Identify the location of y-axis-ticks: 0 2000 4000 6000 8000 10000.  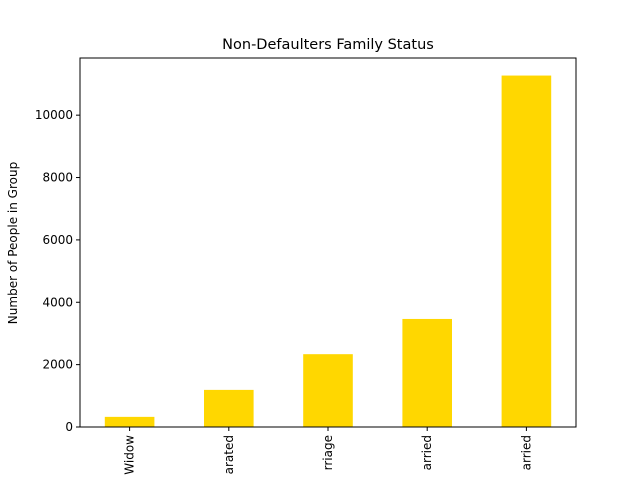
(57, 271).